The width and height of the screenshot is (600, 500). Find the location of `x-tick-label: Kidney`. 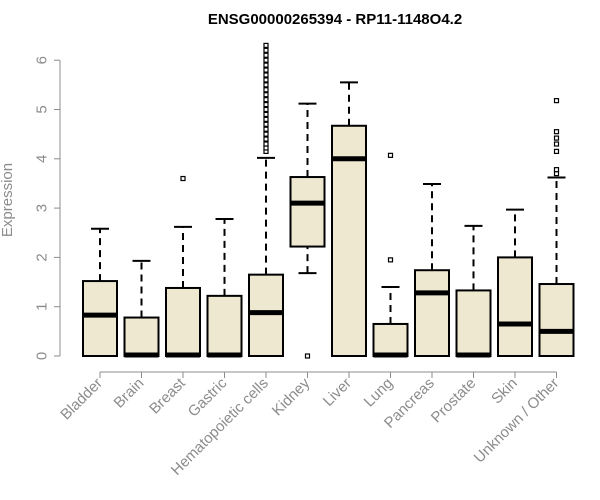

x-tick-label: Kidney is located at coordinates (291, 396).